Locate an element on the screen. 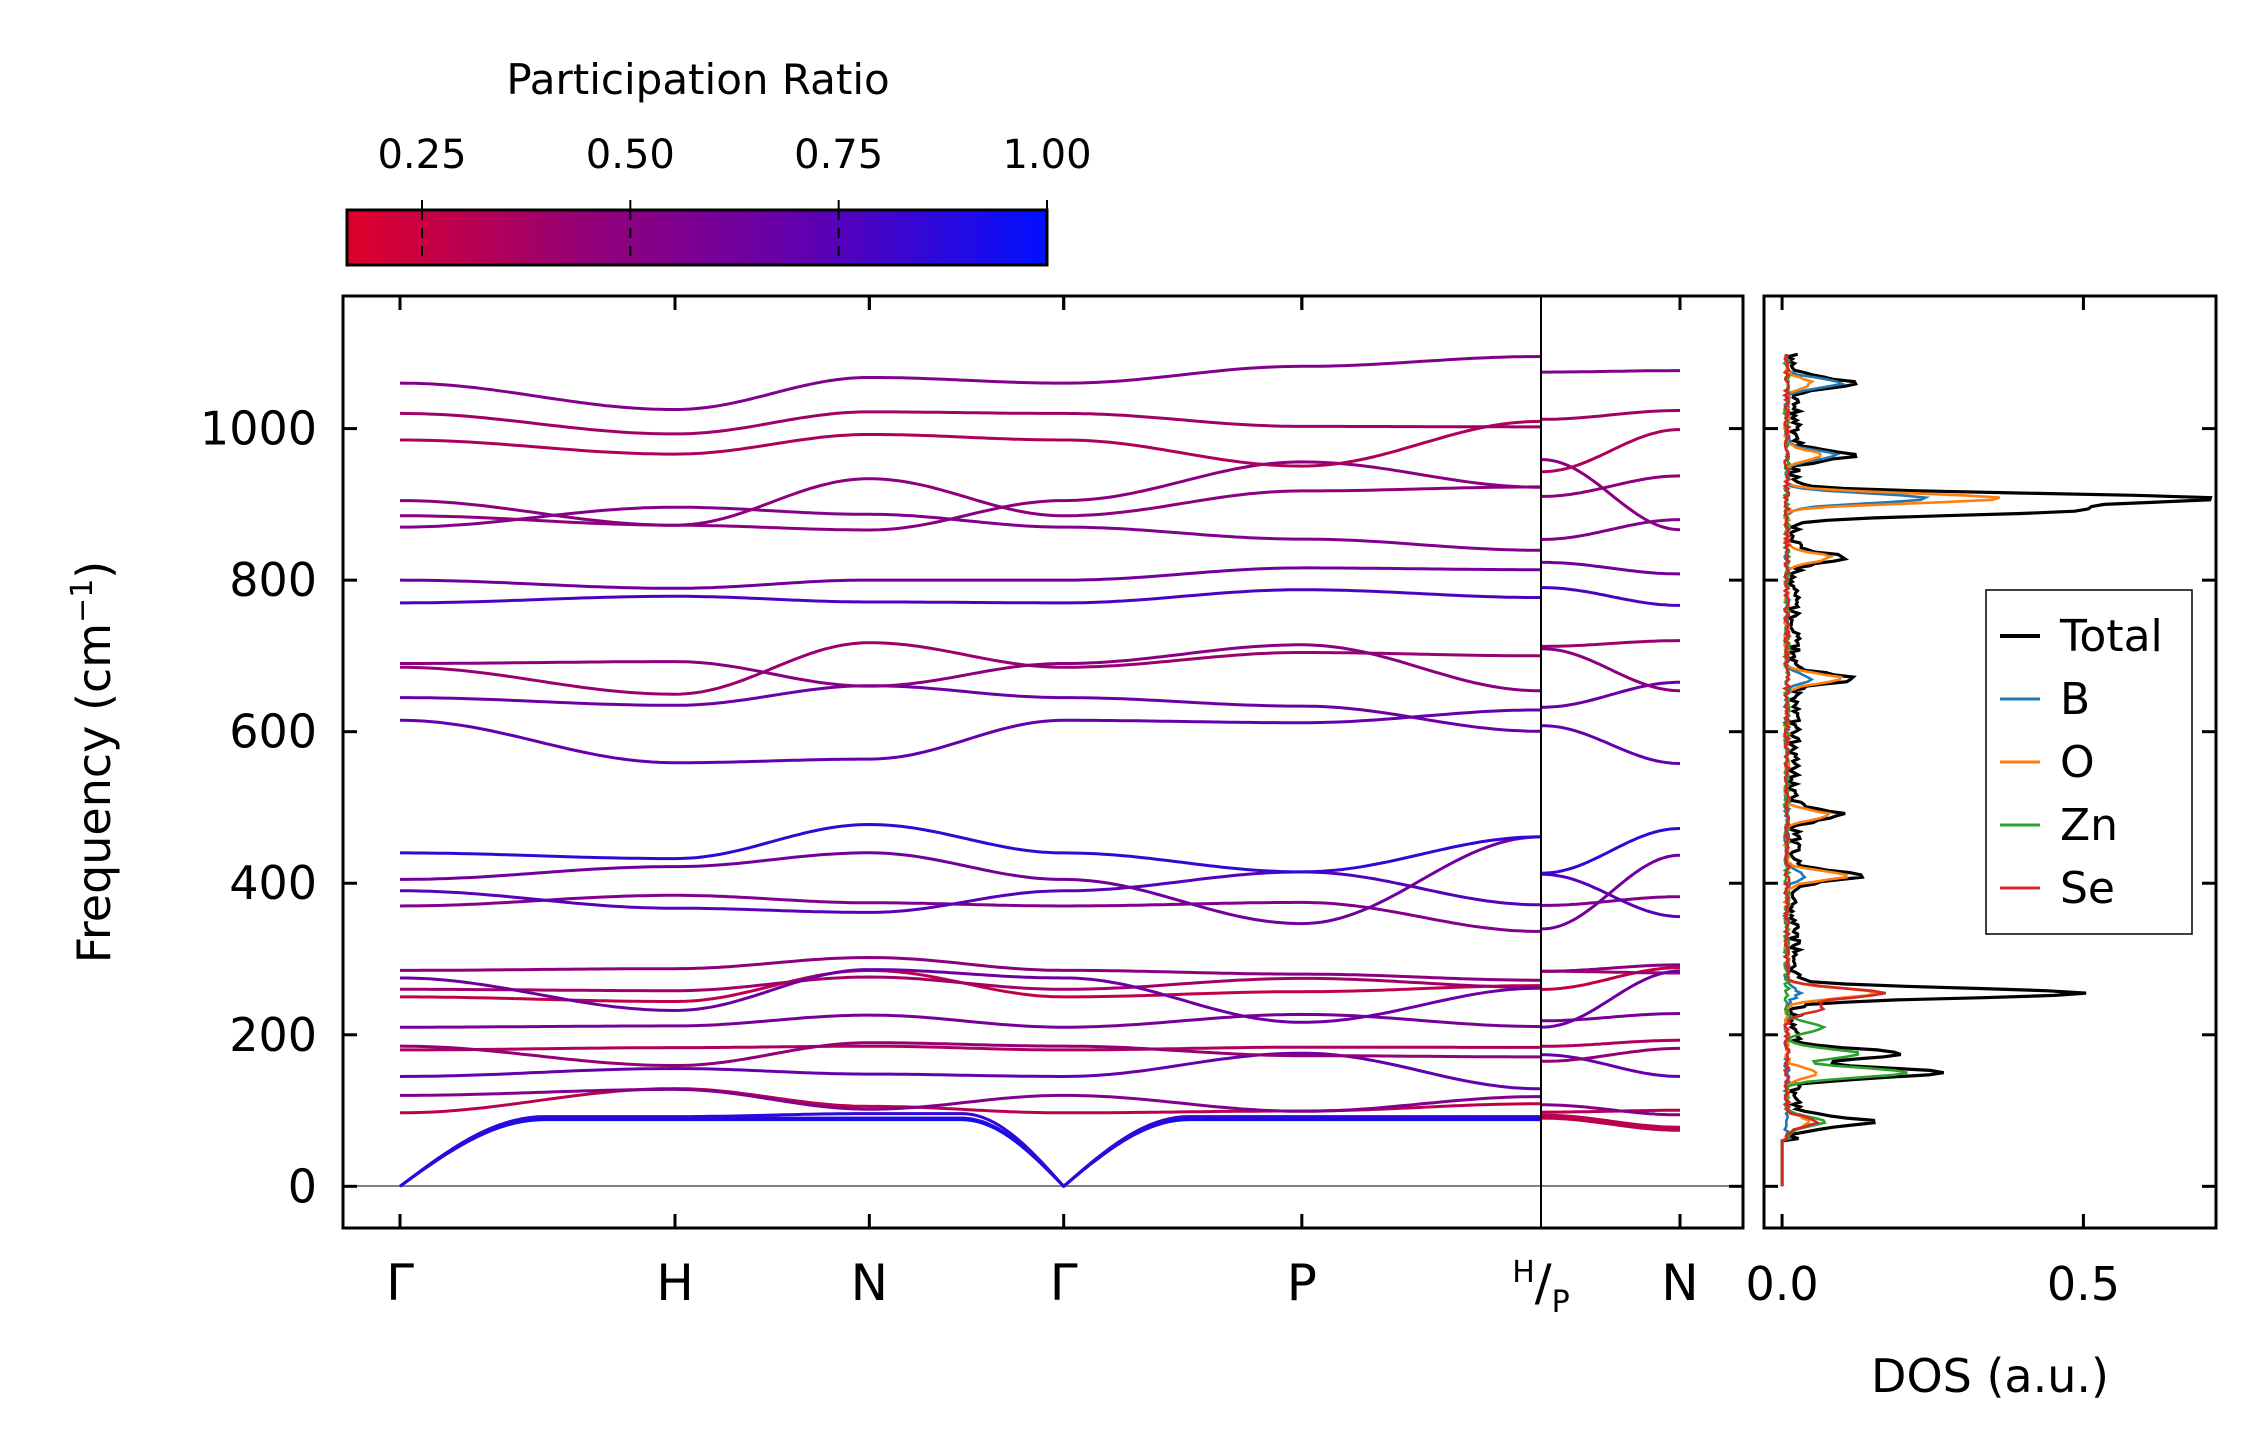 The height and width of the screenshot is (1455, 2259). colorbar-tick-label: 1.00 is located at coordinates (1046, 155).